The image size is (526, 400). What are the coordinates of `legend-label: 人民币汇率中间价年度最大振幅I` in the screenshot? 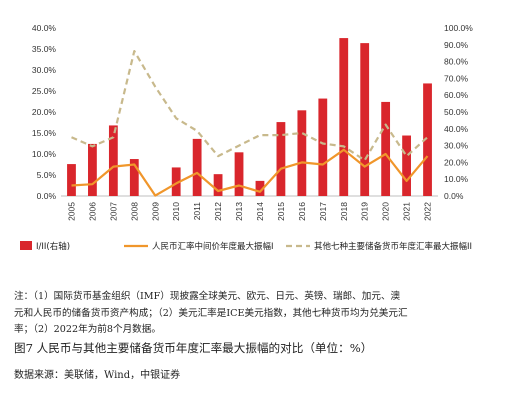 It's located at (213, 246).